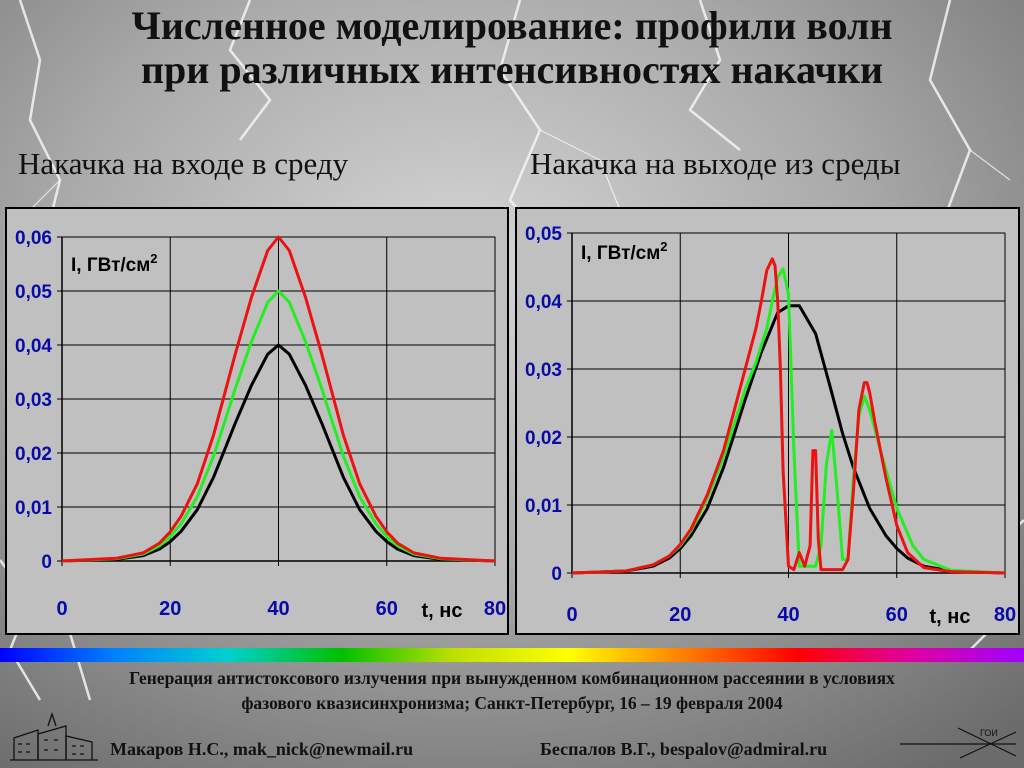 This screenshot has height=768, width=1024. Describe the element at coordinates (512, 69) in the screenshot. I see `slide-title-line-2: при различных интенсивностях накачки` at that location.